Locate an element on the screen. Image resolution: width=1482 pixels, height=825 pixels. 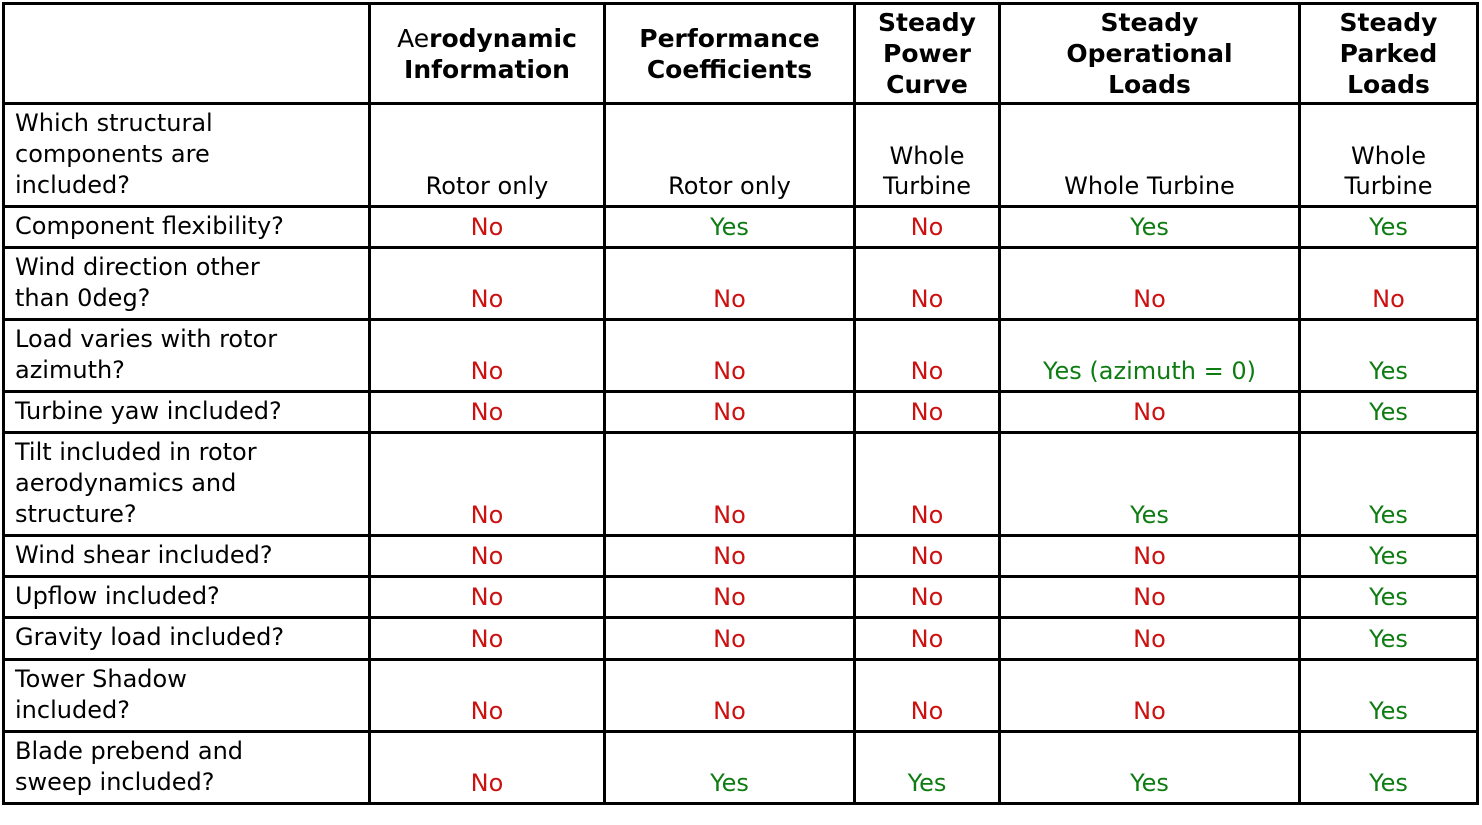
row-label: Gravity load included? is located at coordinates (186, 638).